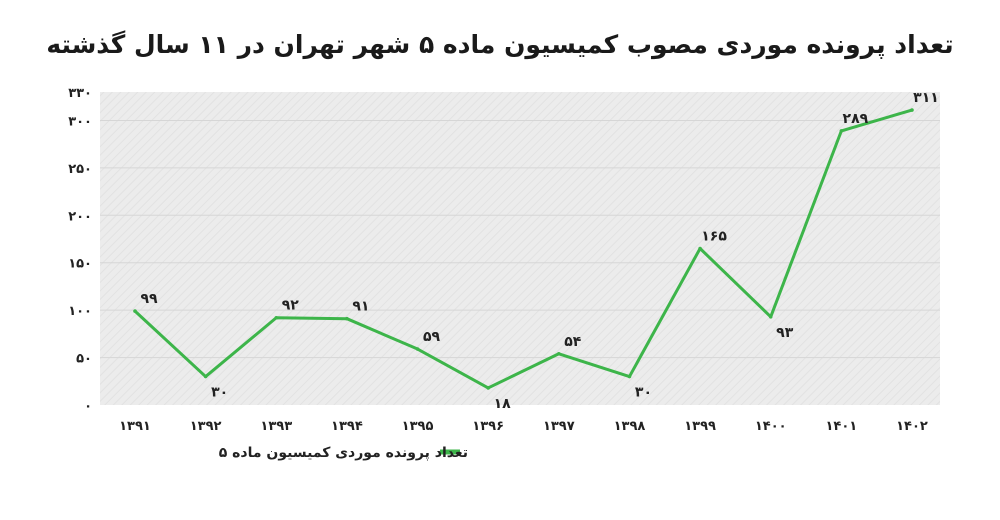  I want to click on data-label: ۹۳, so click(785, 333).